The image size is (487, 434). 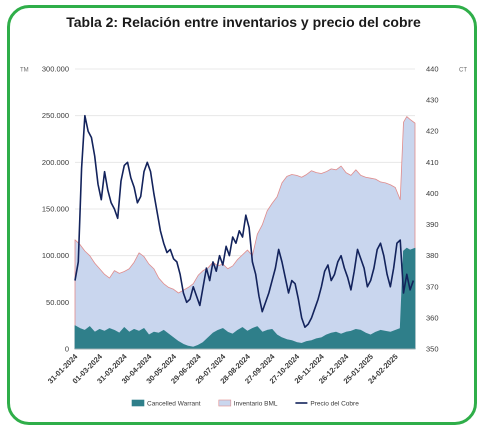 I want to click on right-tick-label: 350, so click(x=432, y=349).